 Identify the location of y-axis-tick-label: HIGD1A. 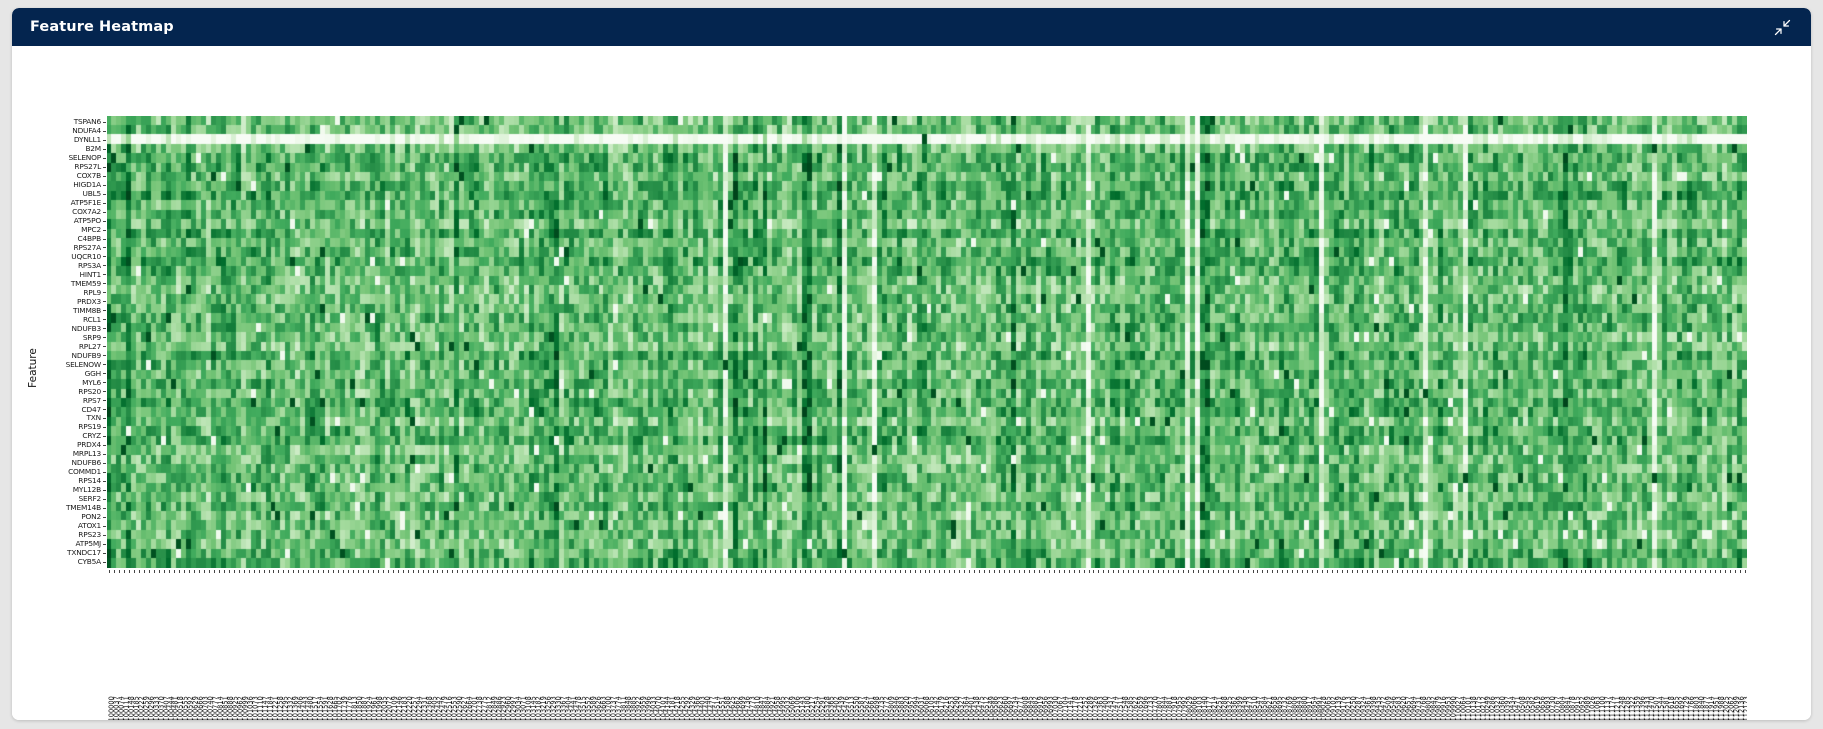
(89, 184).